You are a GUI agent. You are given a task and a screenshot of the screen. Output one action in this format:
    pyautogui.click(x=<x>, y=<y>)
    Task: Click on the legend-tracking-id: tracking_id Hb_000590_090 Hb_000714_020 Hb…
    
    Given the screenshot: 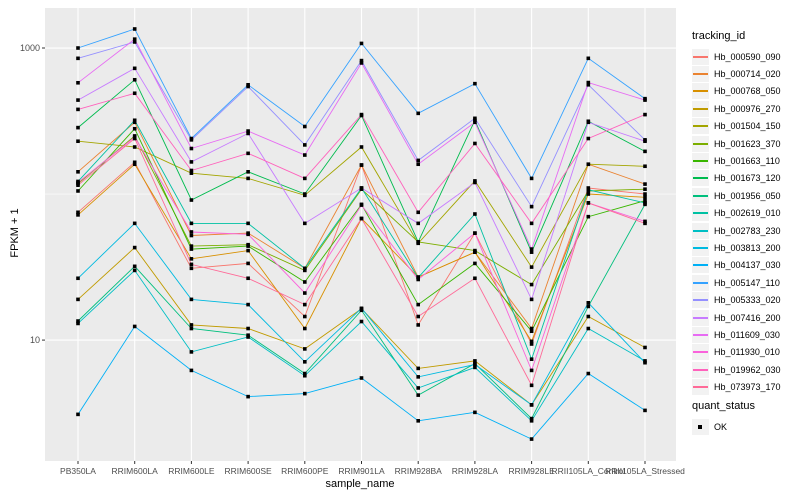 What is the action you would take?
    pyautogui.click(x=746, y=213)
    